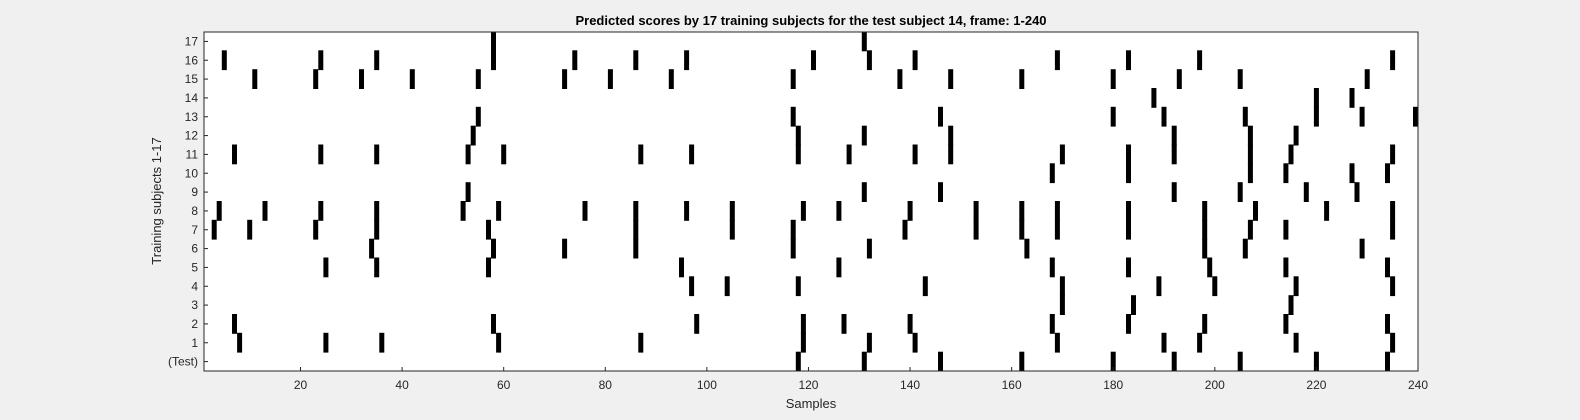  What do you see at coordinates (1215, 385) in the screenshot?
I see `x-tick-label: 200` at bounding box center [1215, 385].